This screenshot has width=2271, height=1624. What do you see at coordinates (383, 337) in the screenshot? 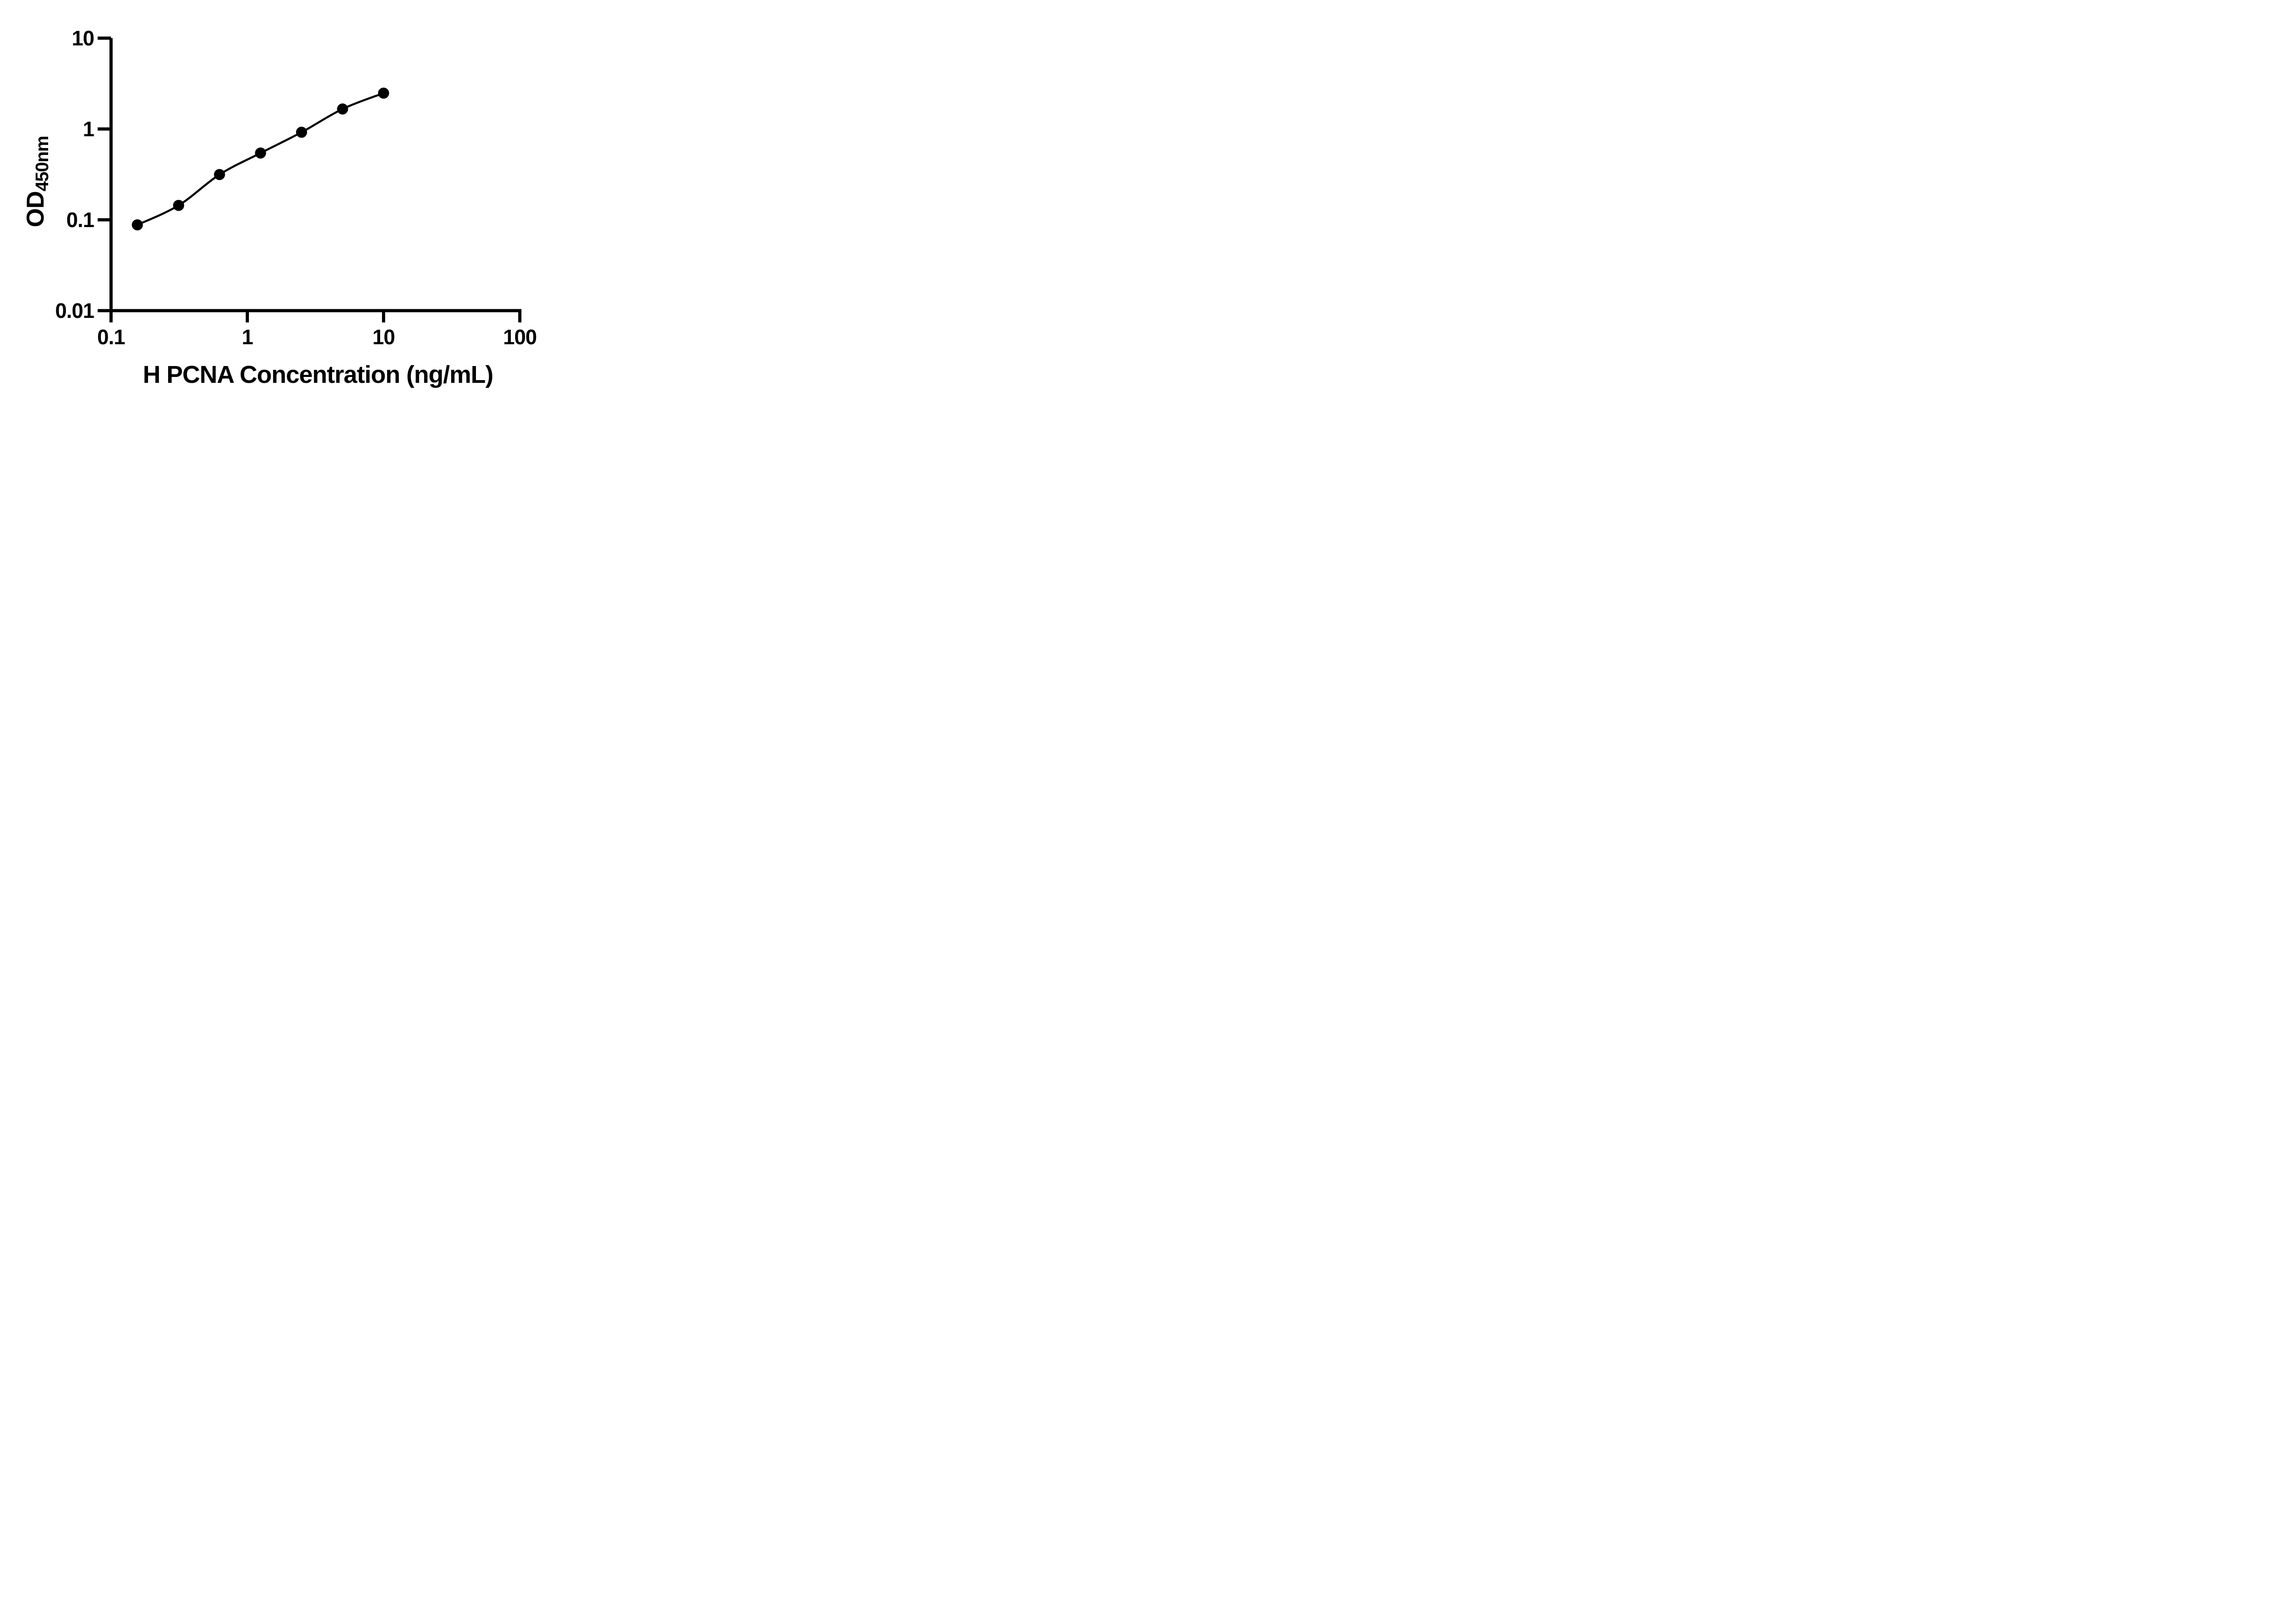
I see `x-tick-label: 10` at bounding box center [383, 337].